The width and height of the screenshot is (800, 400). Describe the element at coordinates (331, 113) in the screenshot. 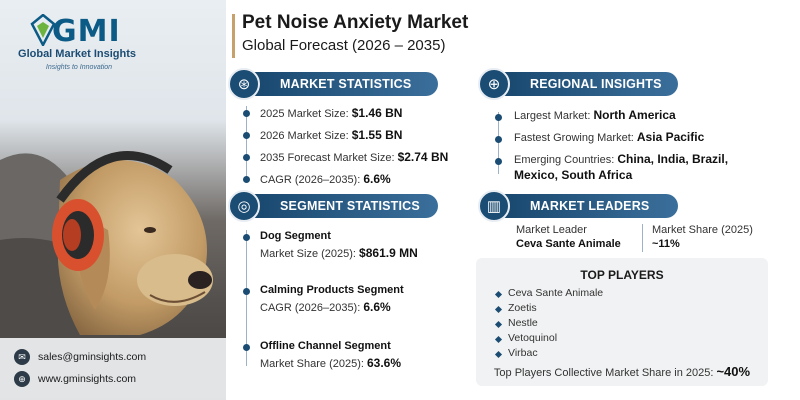

I see `stat-2025-size: 2025 Market Size: $1.46 BN` at that location.